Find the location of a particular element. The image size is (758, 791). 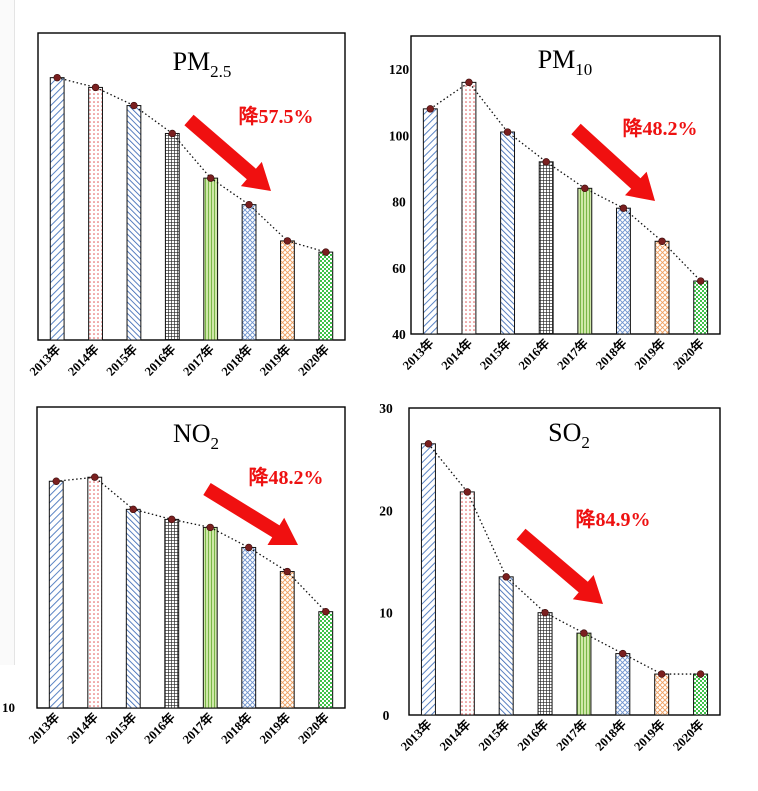

x-tick-label-pm10-8: 2020年 is located at coordinates (688, 353).